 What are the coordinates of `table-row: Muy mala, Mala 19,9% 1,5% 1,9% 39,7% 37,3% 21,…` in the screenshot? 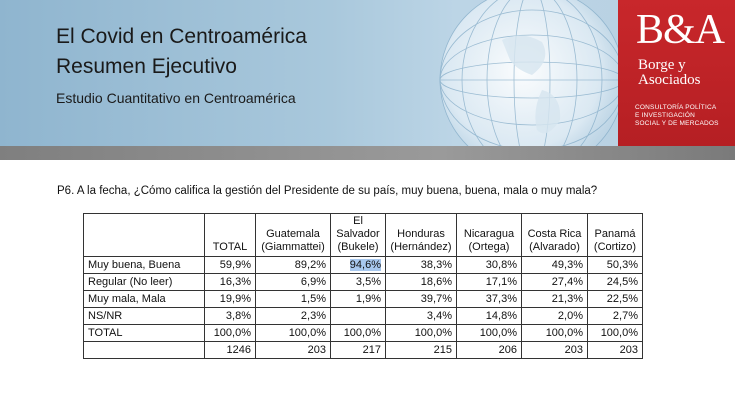 It's located at (363, 299).